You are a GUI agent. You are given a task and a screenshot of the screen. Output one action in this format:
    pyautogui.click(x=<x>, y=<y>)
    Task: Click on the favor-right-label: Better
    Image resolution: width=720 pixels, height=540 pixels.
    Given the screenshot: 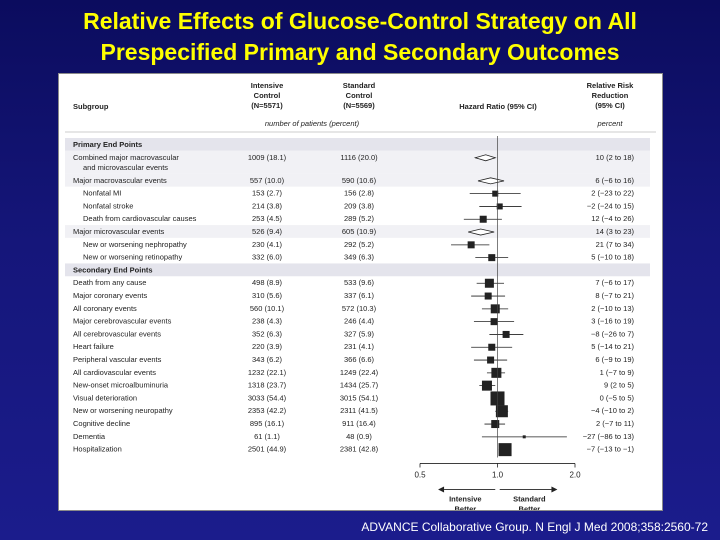 What is the action you would take?
    pyautogui.click(x=530, y=507)
    